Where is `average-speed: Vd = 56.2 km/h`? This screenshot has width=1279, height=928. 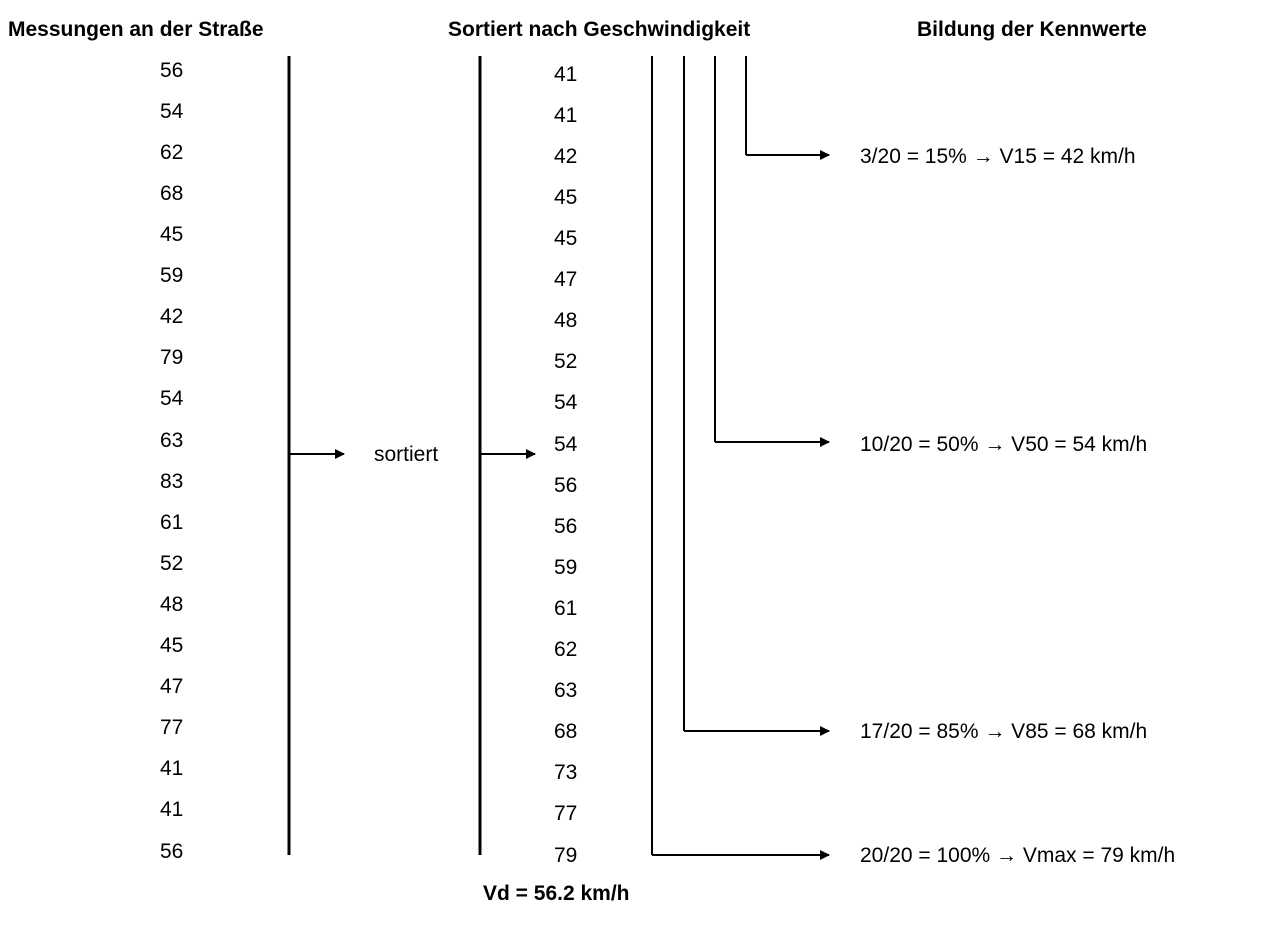 average-speed: Vd = 56.2 km/h is located at coordinates (556, 893).